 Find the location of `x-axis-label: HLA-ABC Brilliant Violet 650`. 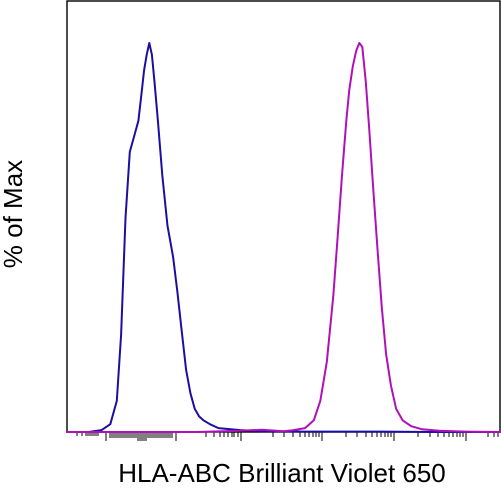

x-axis-label: HLA-ABC Brilliant Violet 650 is located at coordinates (282, 473).